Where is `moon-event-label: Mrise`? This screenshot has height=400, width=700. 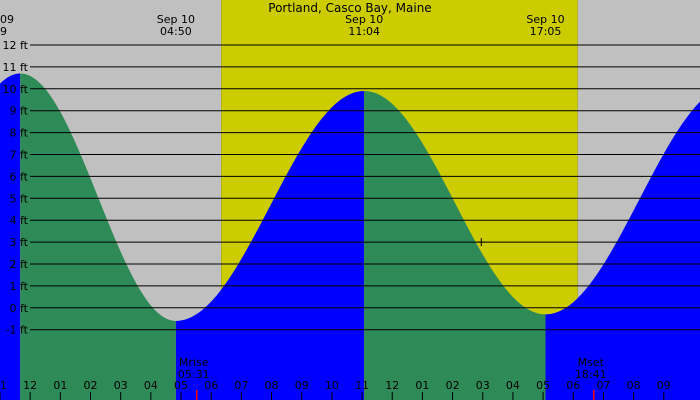
moon-event-label: Mrise is located at coordinates (194, 362).